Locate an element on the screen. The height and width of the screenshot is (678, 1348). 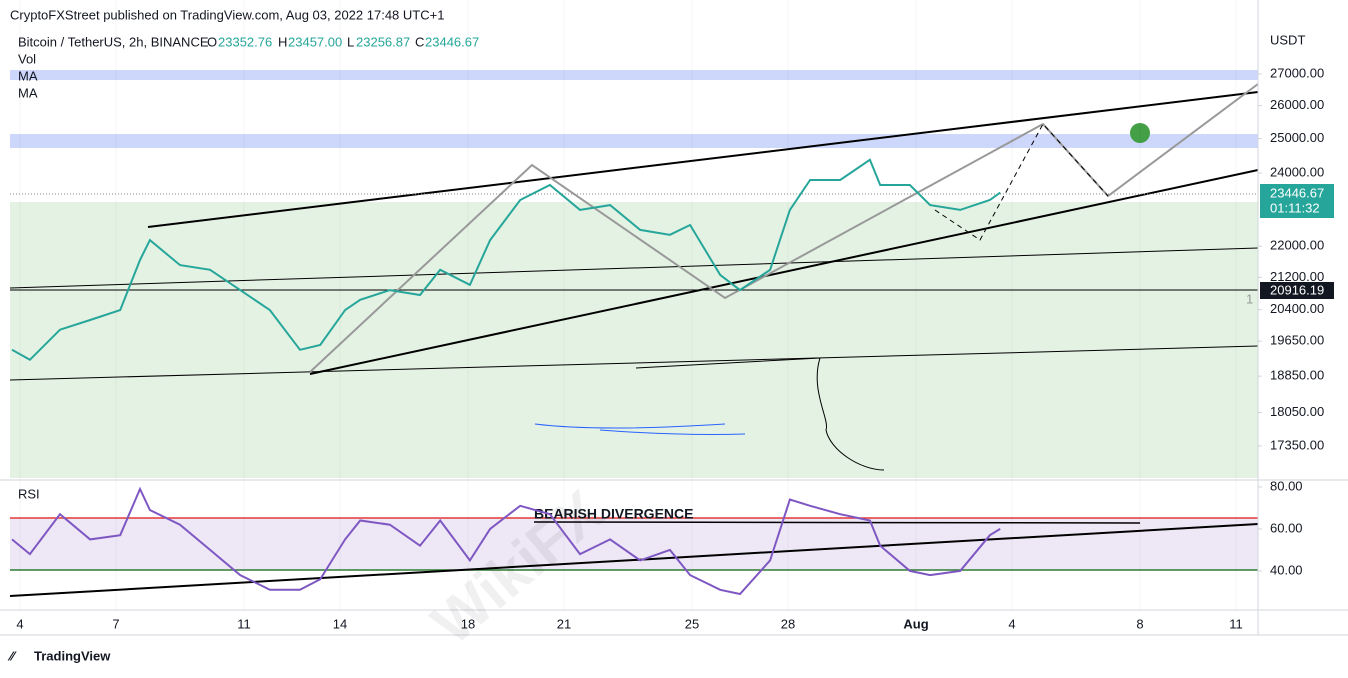
arrow is located at coordinates (640, 429).